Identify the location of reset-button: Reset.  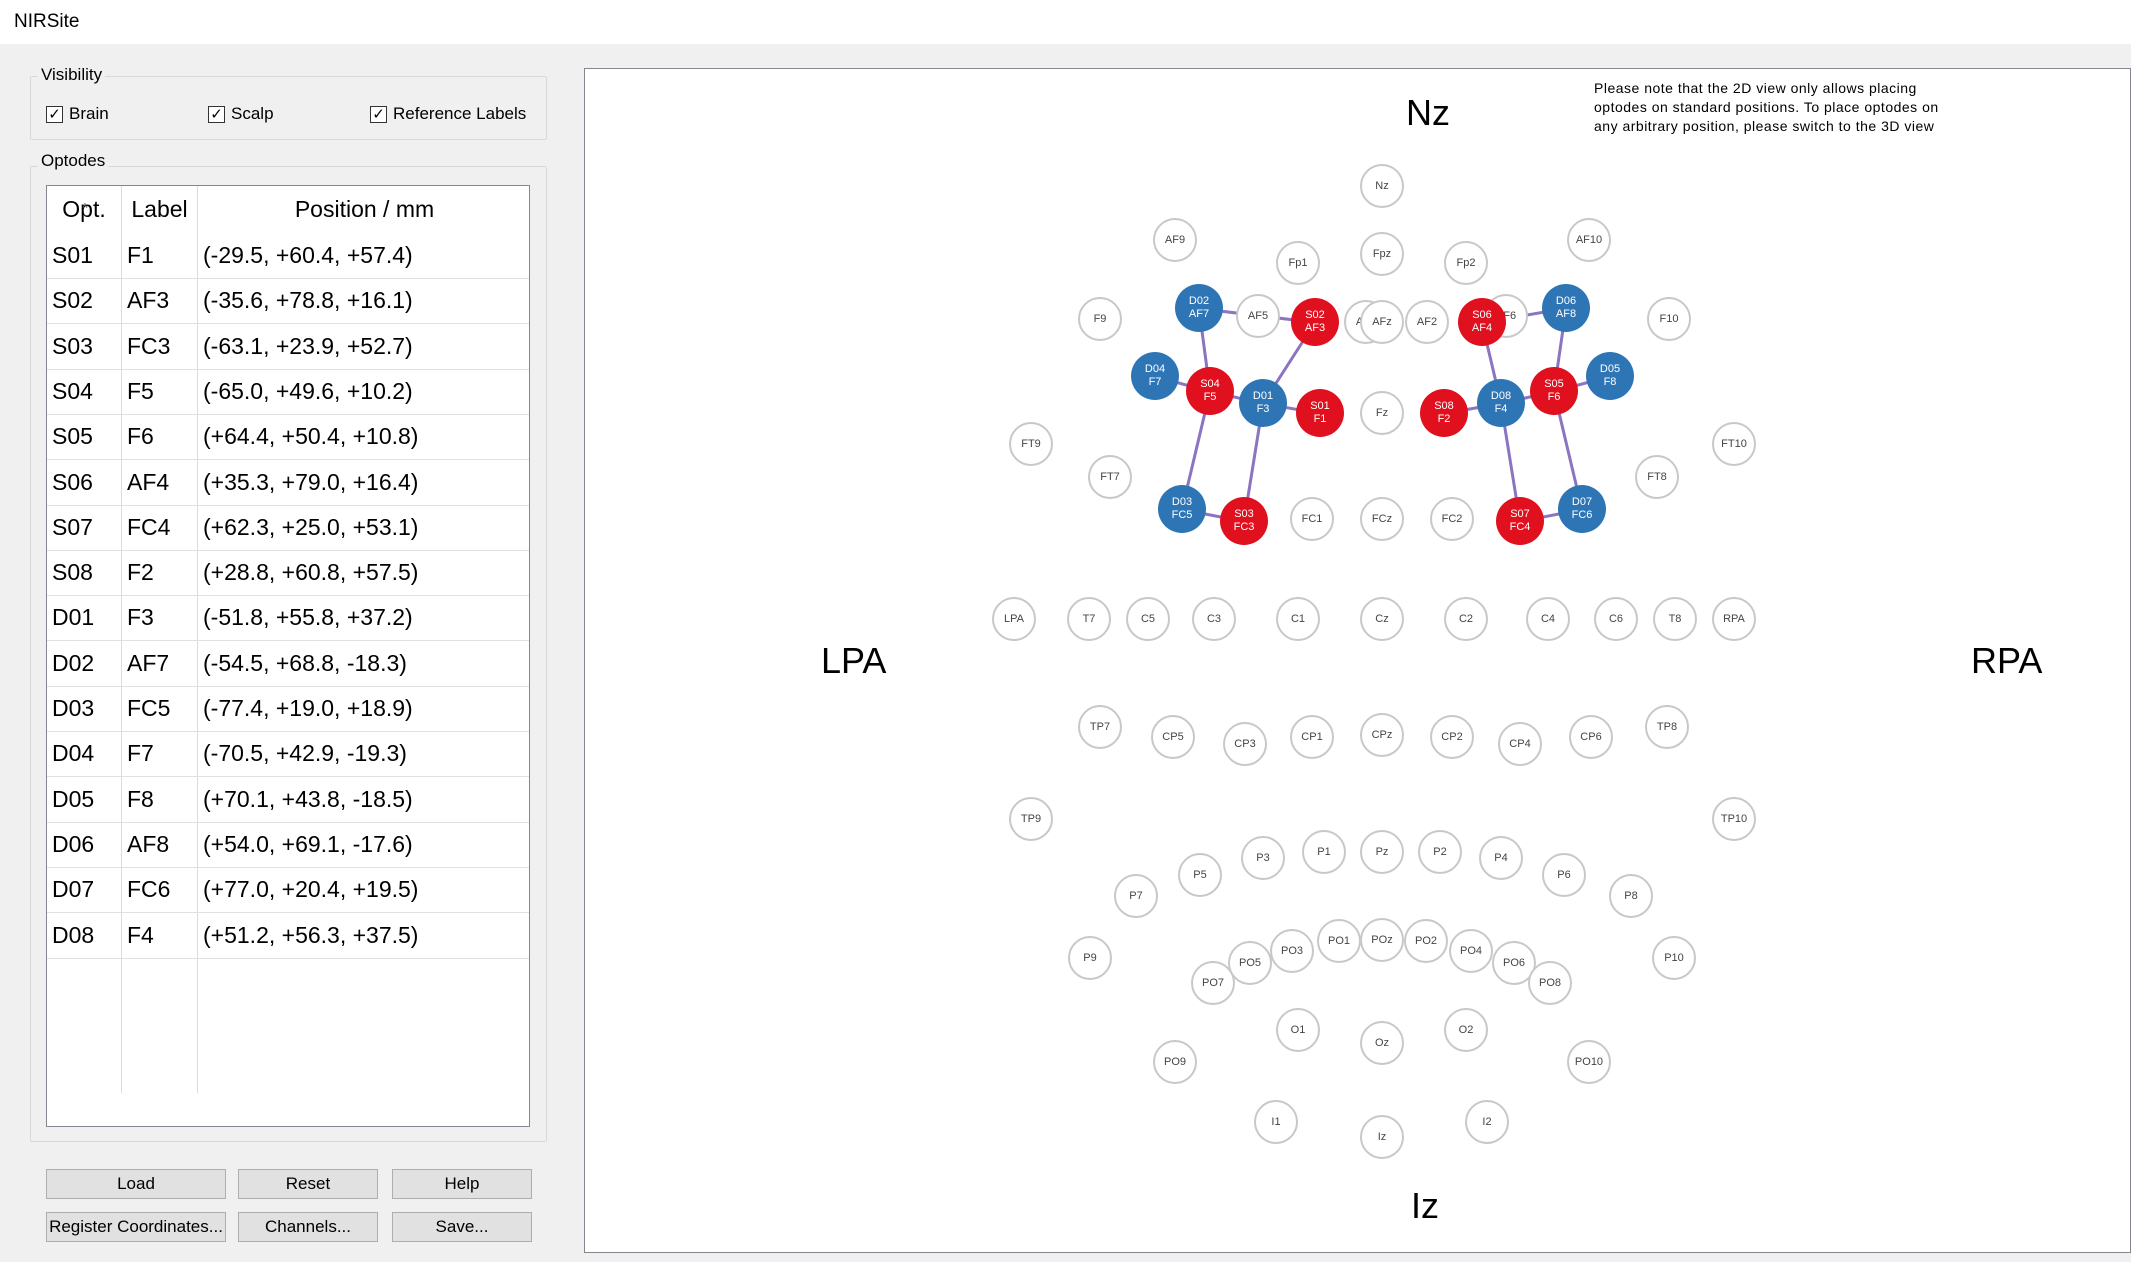
(308, 1184).